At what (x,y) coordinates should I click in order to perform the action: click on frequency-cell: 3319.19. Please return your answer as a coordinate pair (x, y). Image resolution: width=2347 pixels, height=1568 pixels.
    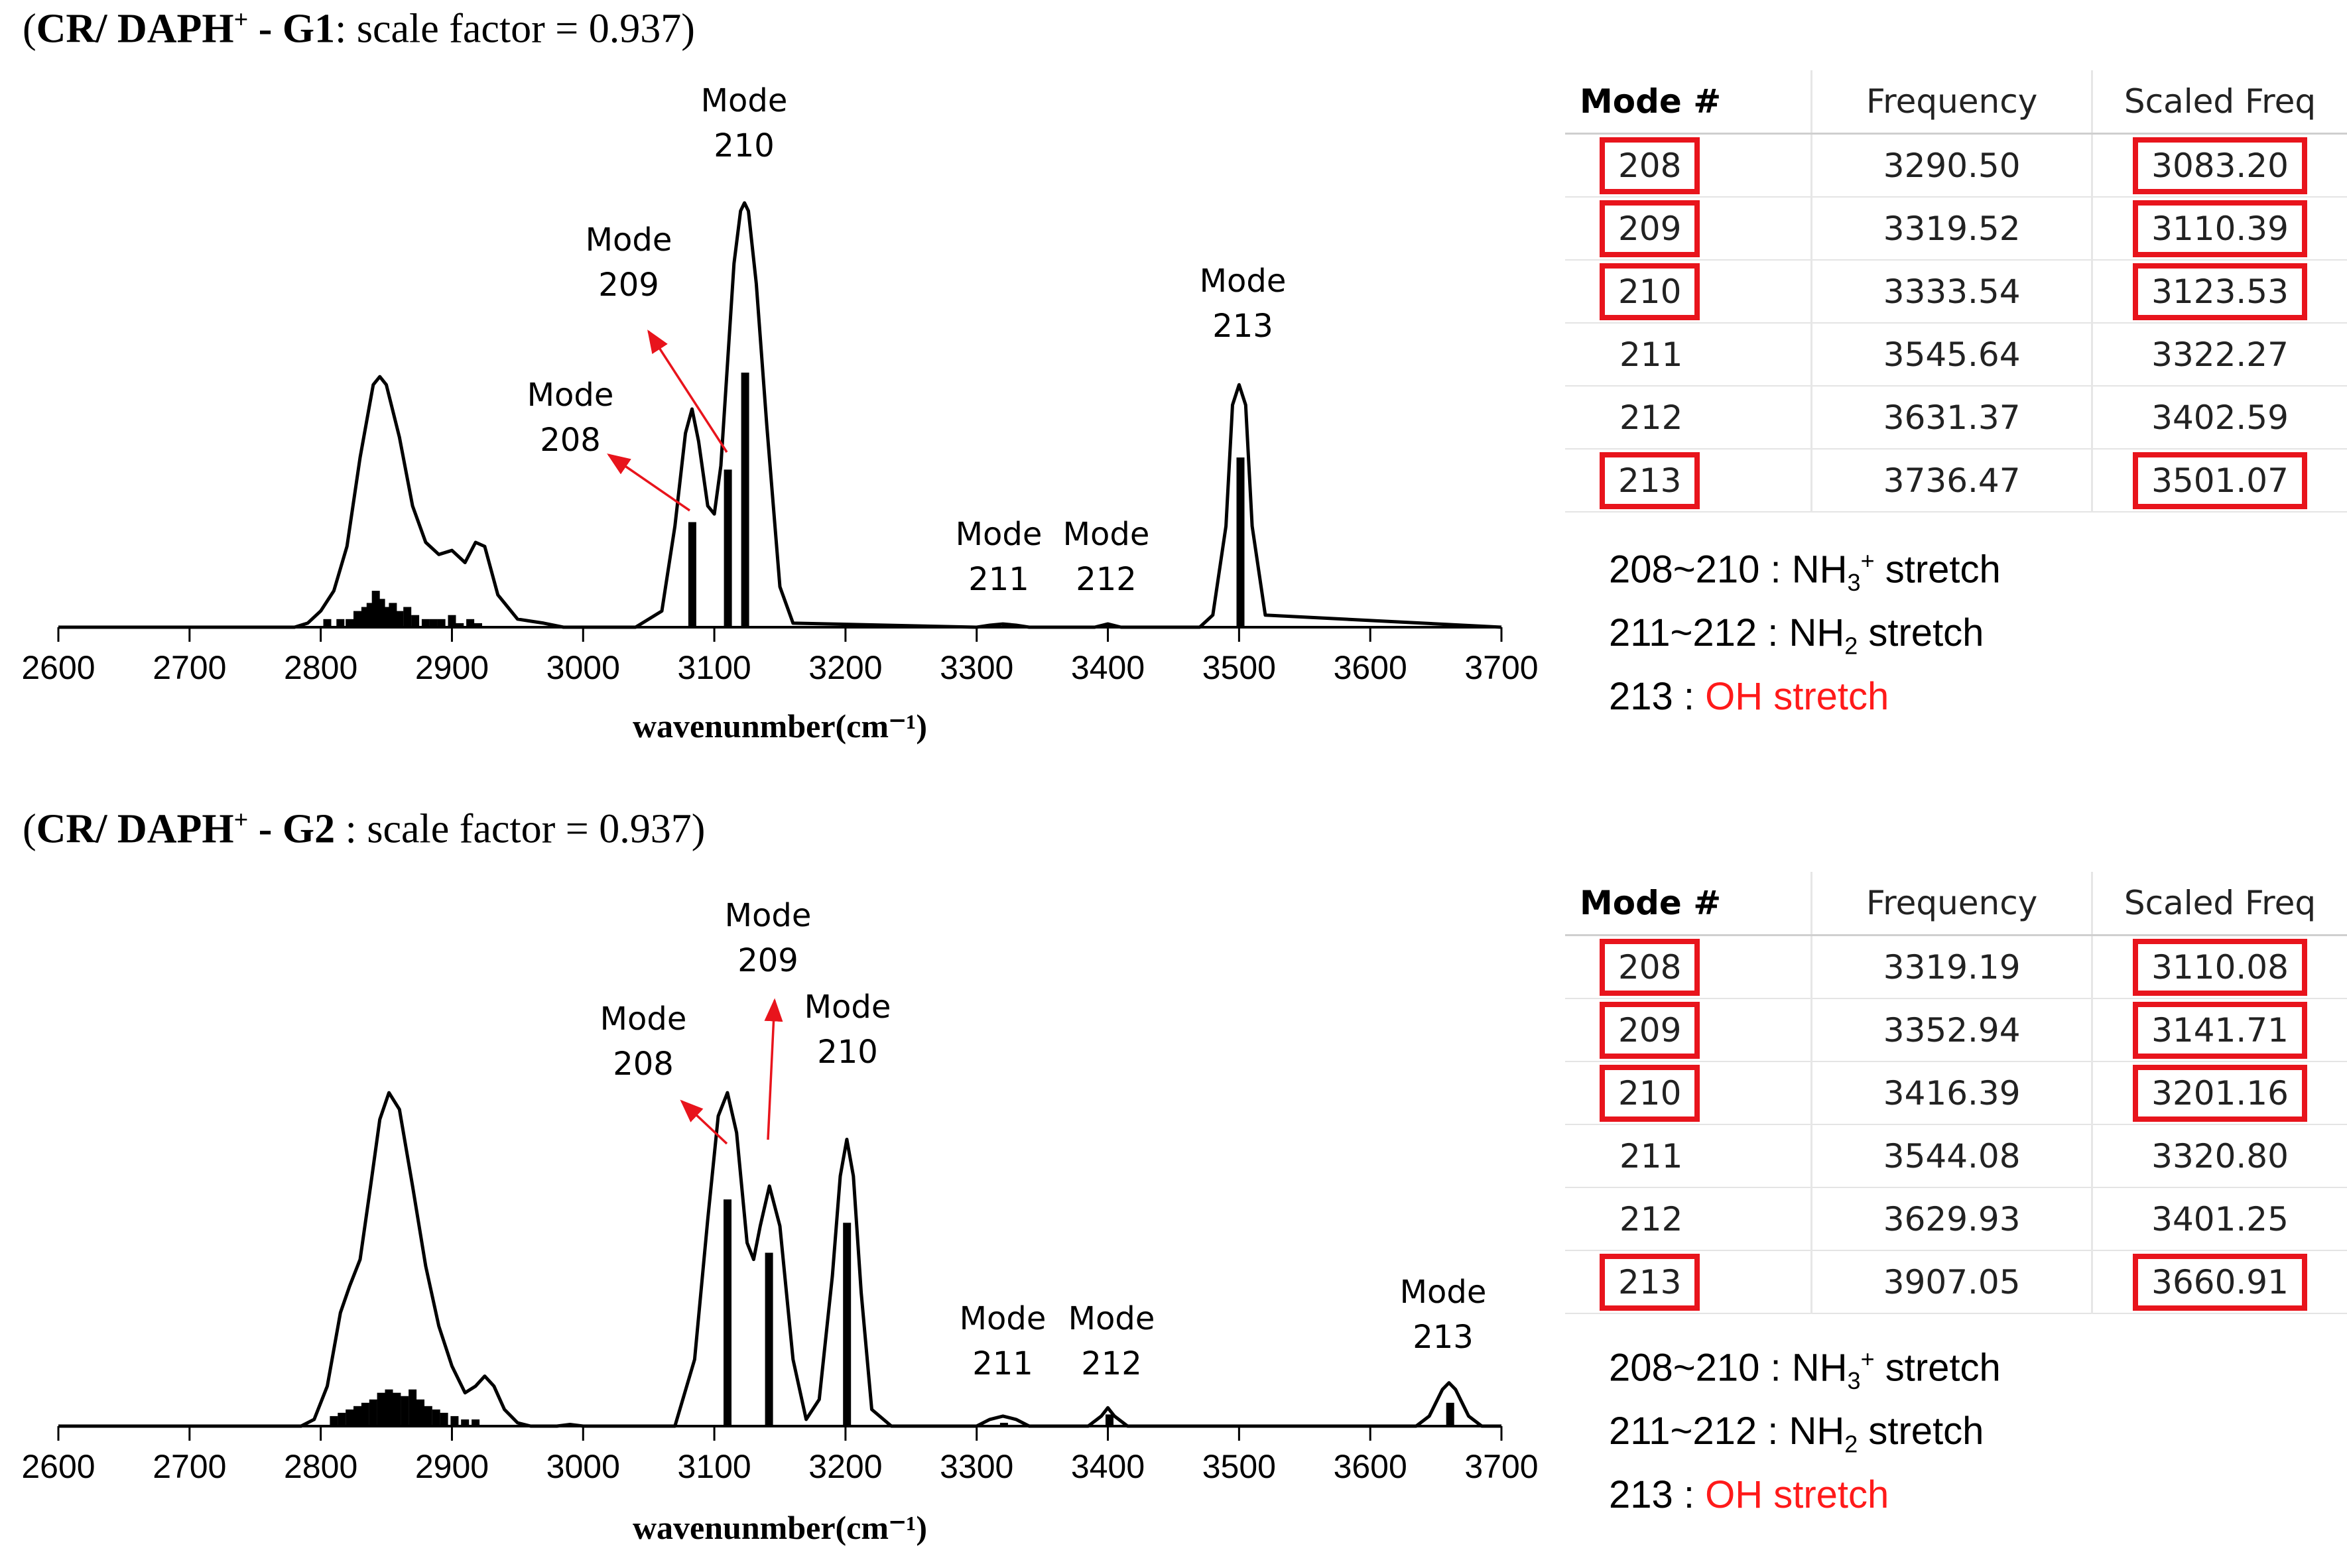
    Looking at the image, I should click on (1951, 967).